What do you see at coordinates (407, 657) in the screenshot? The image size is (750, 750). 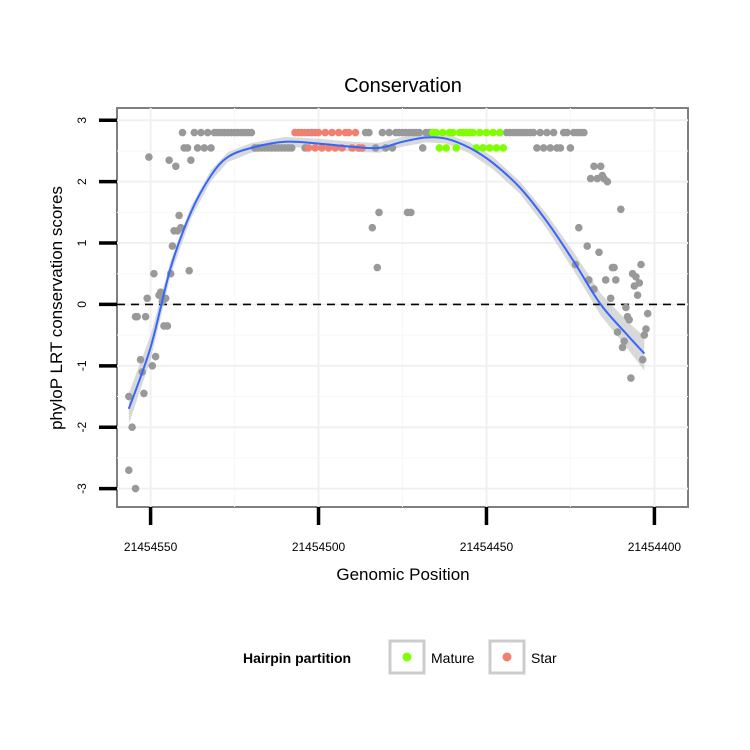 I see `legend-dot-mature` at bounding box center [407, 657].